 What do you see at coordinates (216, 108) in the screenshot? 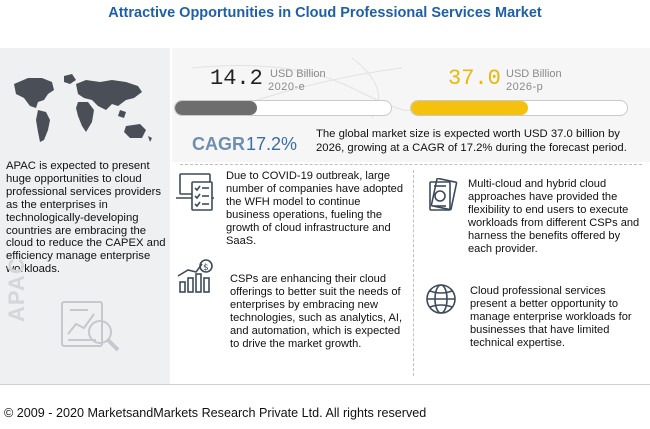
I see `progress-fill-2020` at bounding box center [216, 108].